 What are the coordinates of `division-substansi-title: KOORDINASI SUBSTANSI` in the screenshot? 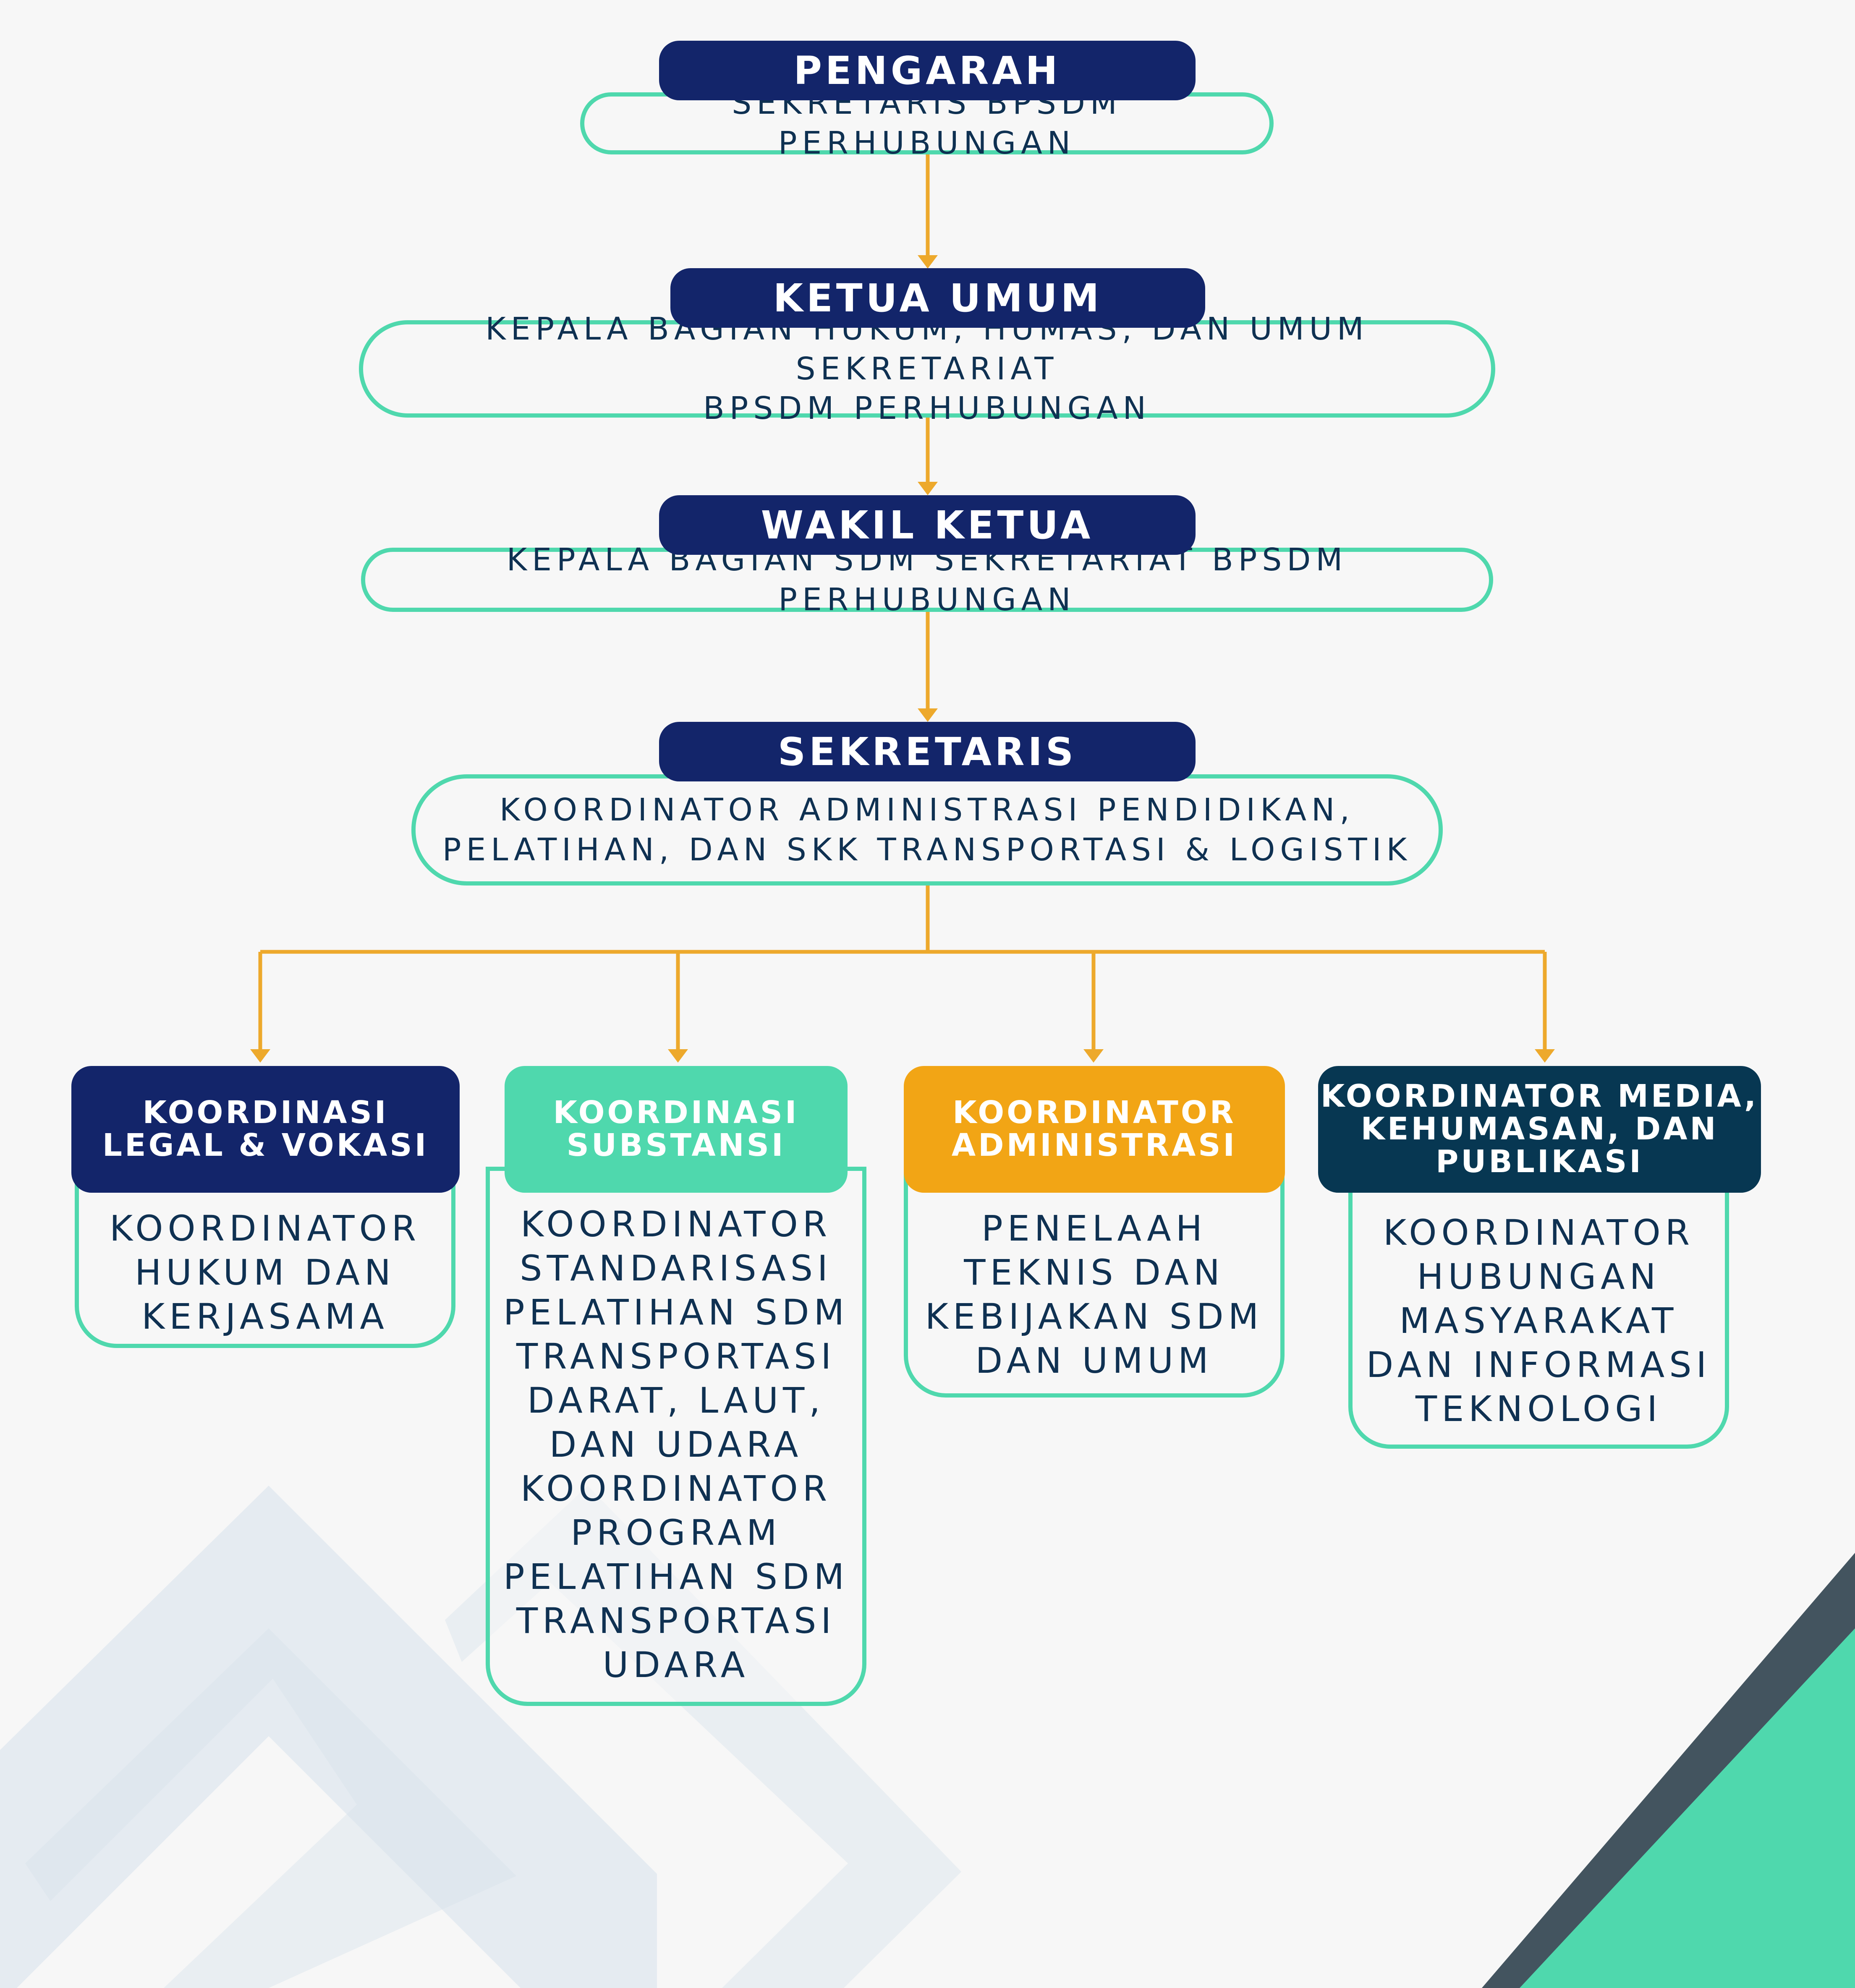 It's located at (677, 1130).